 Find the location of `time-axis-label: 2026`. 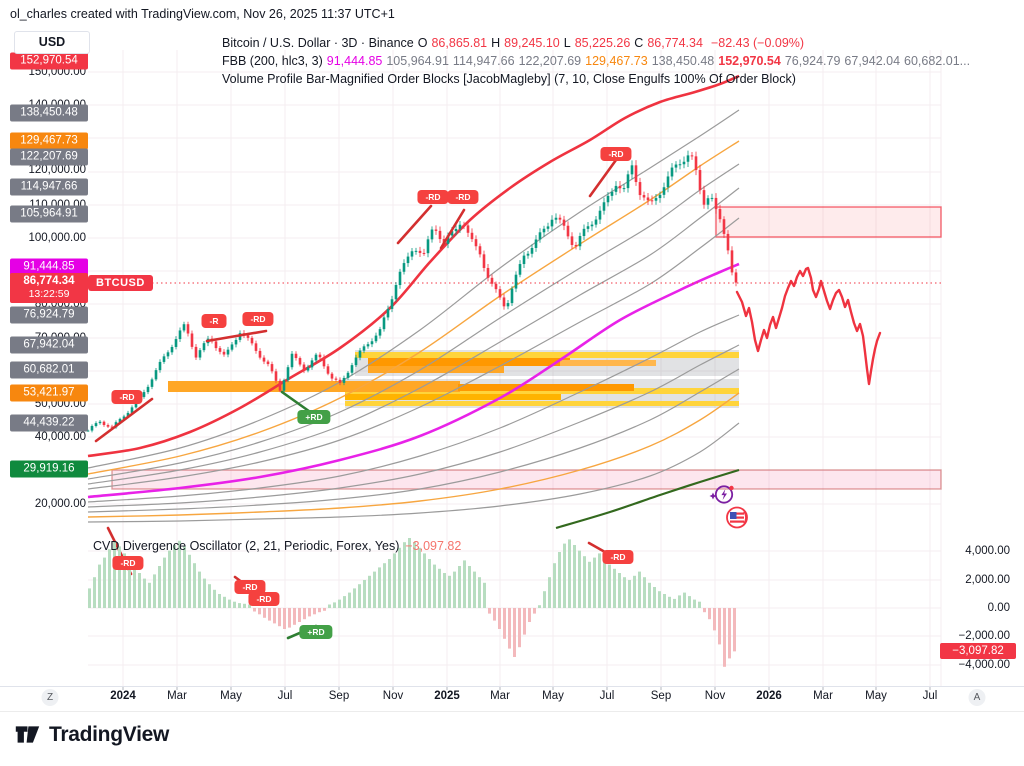

time-axis-label: 2026 is located at coordinates (769, 696).